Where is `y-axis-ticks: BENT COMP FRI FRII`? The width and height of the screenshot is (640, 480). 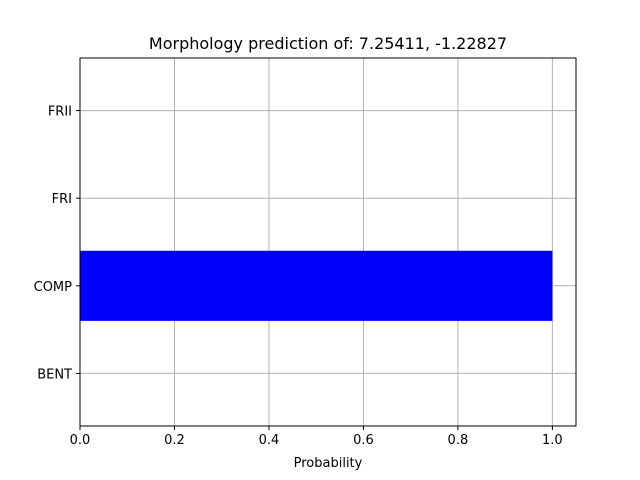 y-axis-ticks: BENT COMP FRI FRII is located at coordinates (57, 243).